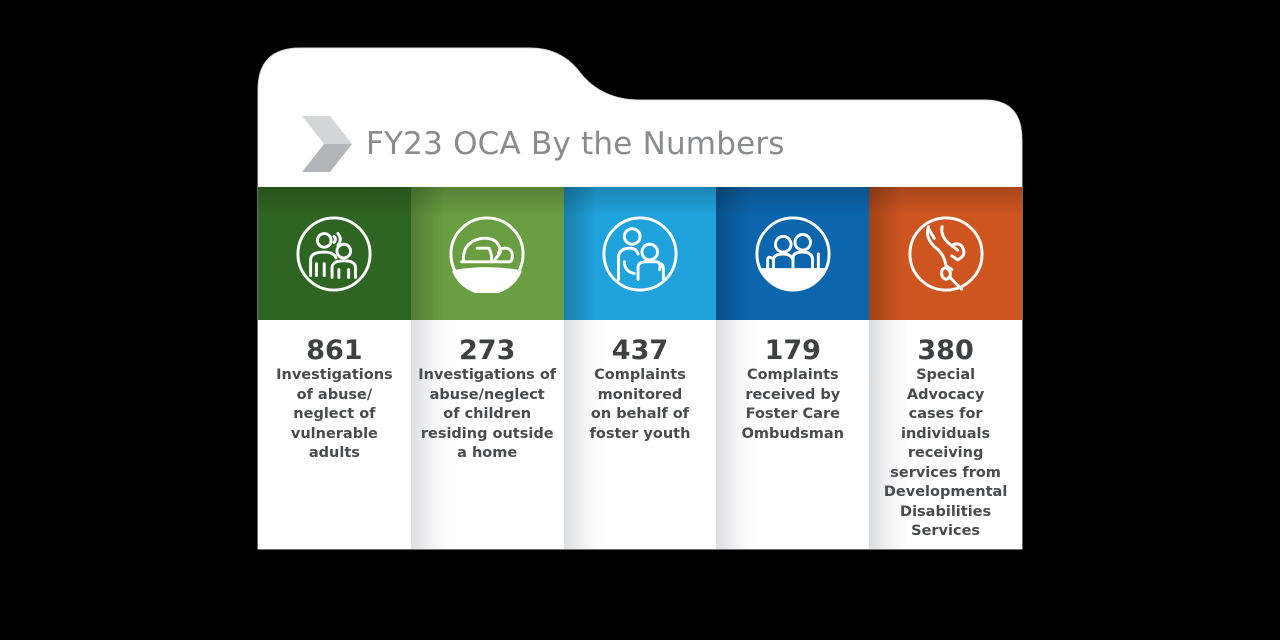  What do you see at coordinates (945, 350) in the screenshot?
I see `stat-value: 380` at bounding box center [945, 350].